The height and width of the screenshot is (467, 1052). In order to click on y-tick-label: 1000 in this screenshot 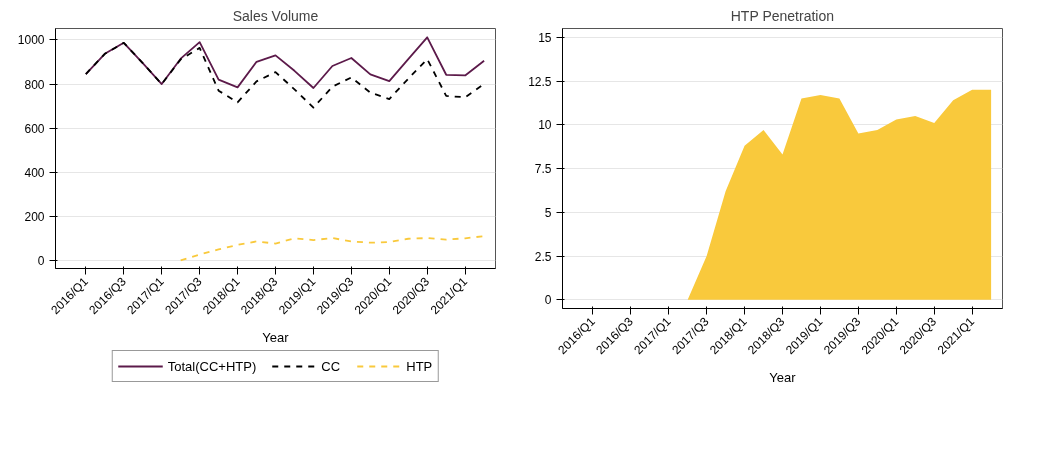, I will do `click(31, 40)`.